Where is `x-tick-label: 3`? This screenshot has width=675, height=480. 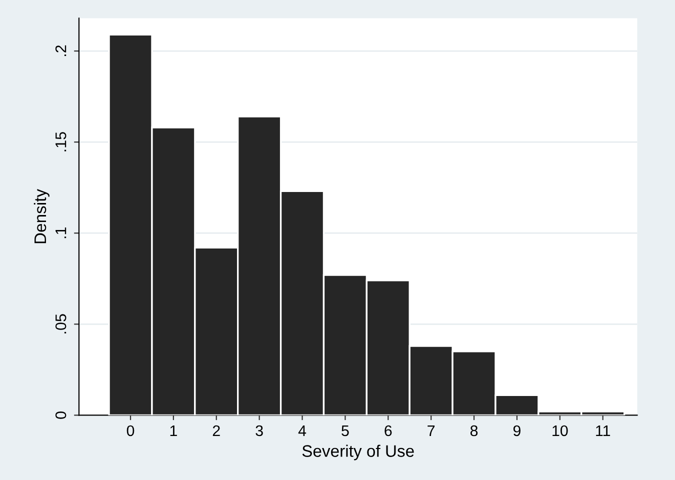 x-tick-label: 3 is located at coordinates (259, 430).